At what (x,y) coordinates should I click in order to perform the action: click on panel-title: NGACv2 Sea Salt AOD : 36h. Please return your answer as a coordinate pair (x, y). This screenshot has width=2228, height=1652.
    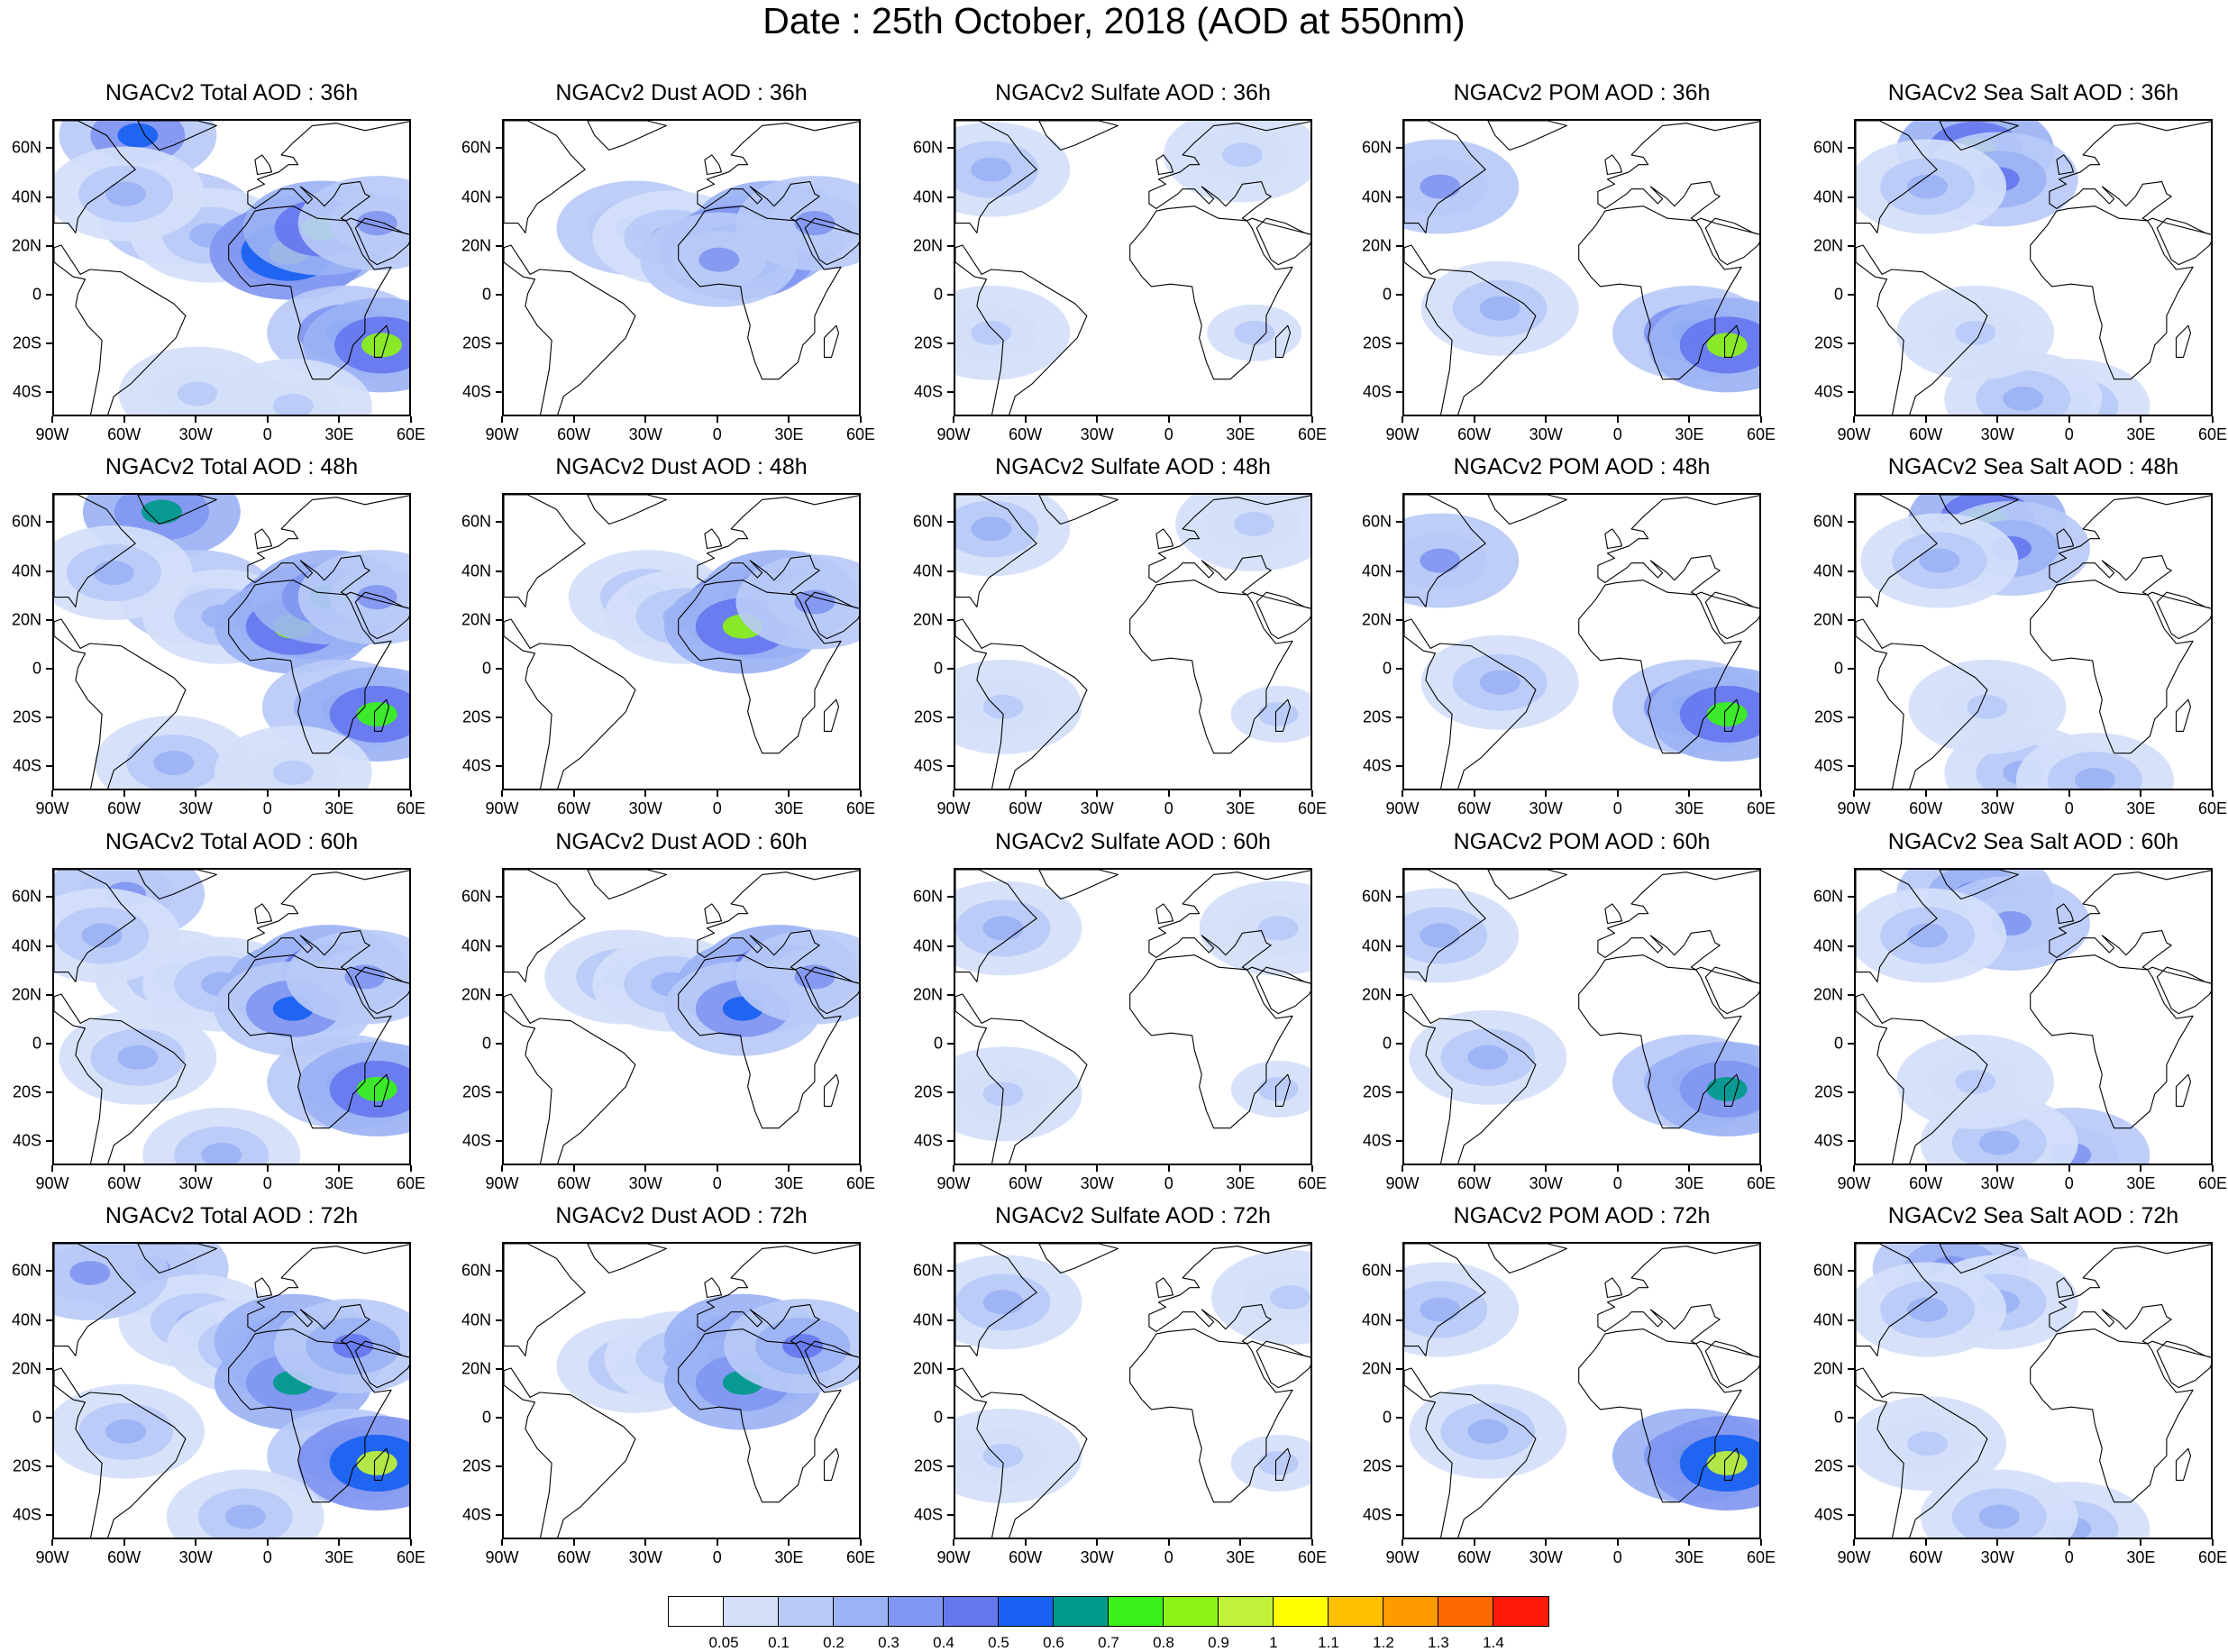
    Looking at the image, I should click on (2033, 92).